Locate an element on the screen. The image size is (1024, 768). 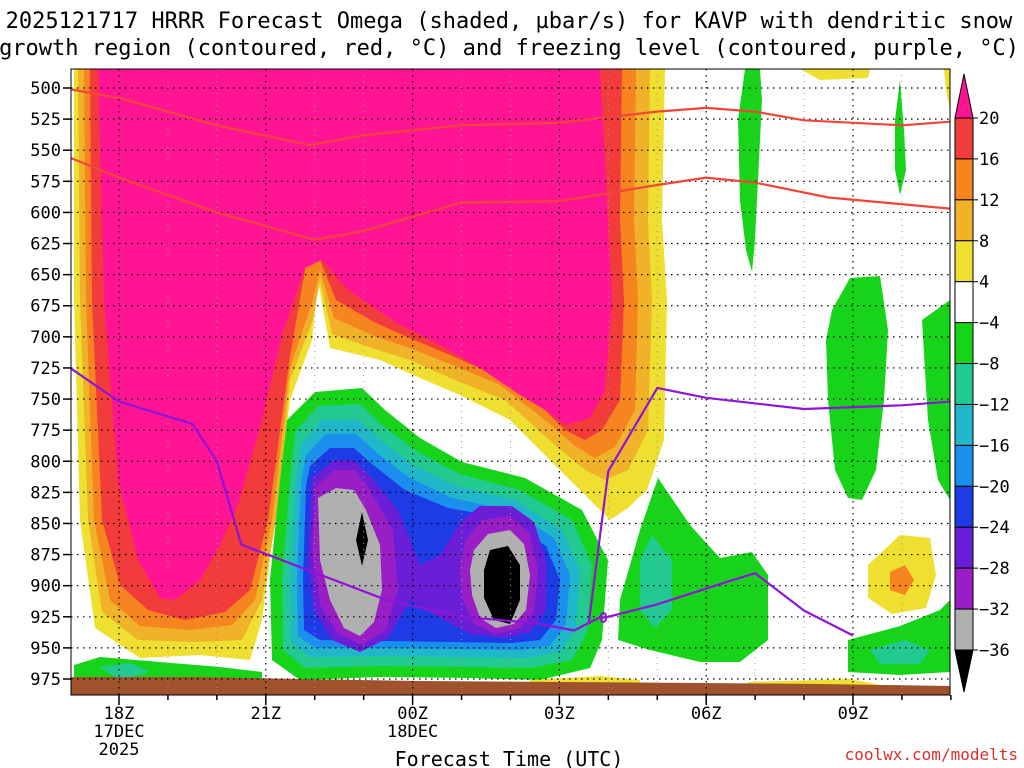
y-tick-label: 875 is located at coordinates (45, 556).